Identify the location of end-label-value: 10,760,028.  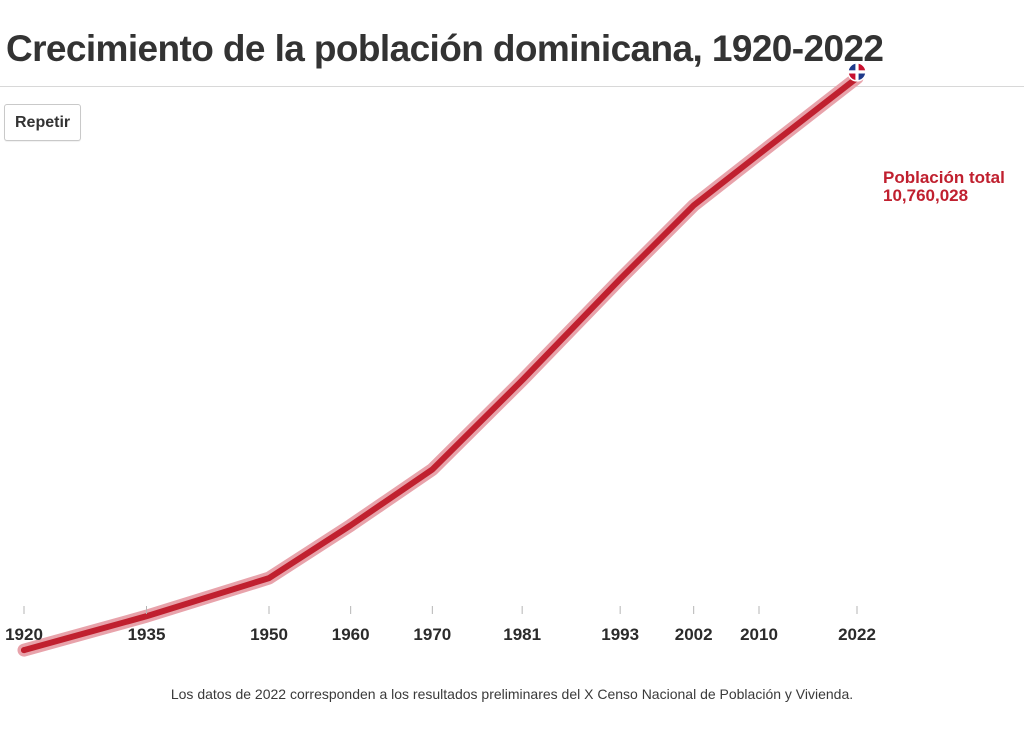
(925, 195).